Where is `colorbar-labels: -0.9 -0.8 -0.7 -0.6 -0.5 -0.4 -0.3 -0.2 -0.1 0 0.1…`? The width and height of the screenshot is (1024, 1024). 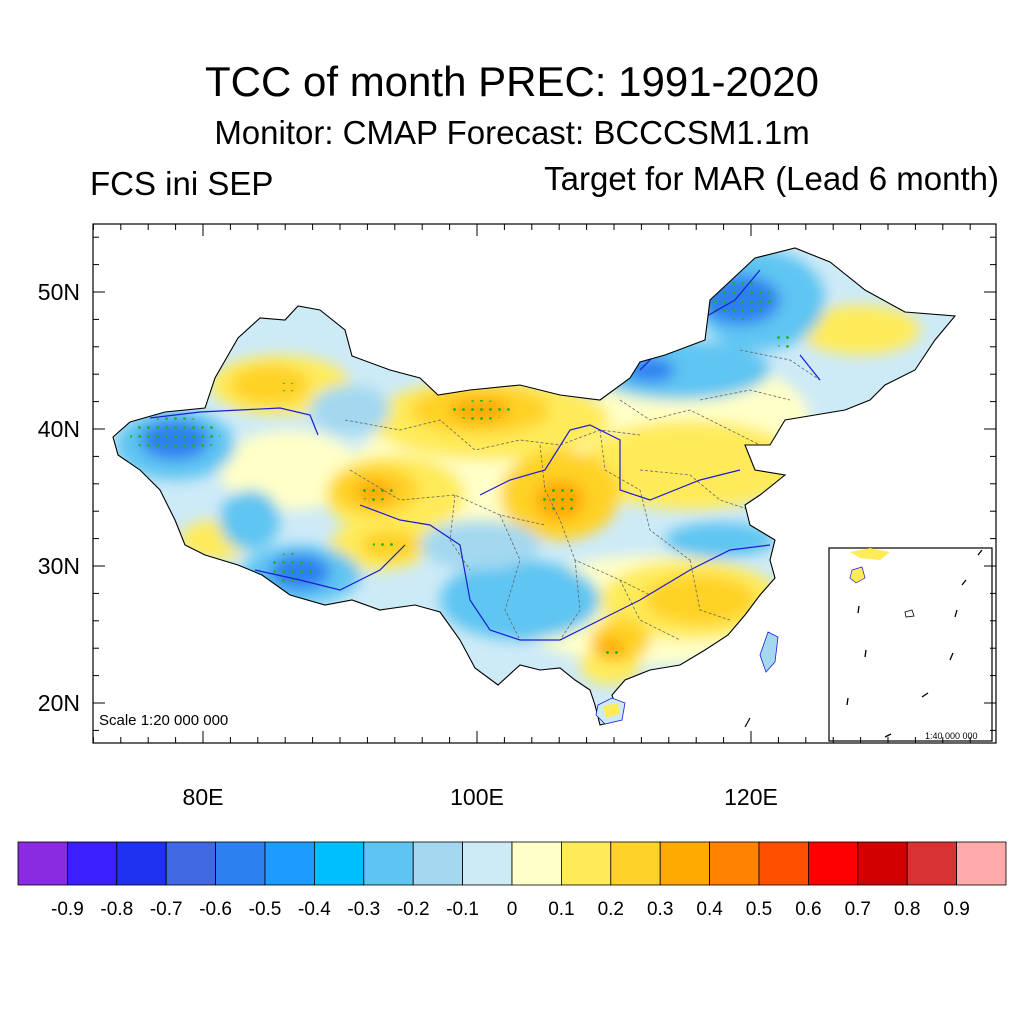 colorbar-labels: -0.9 -0.8 -0.7 -0.6 -0.5 -0.4 -0.3 -0.2 -0.1 0 0.1… is located at coordinates (510, 909).